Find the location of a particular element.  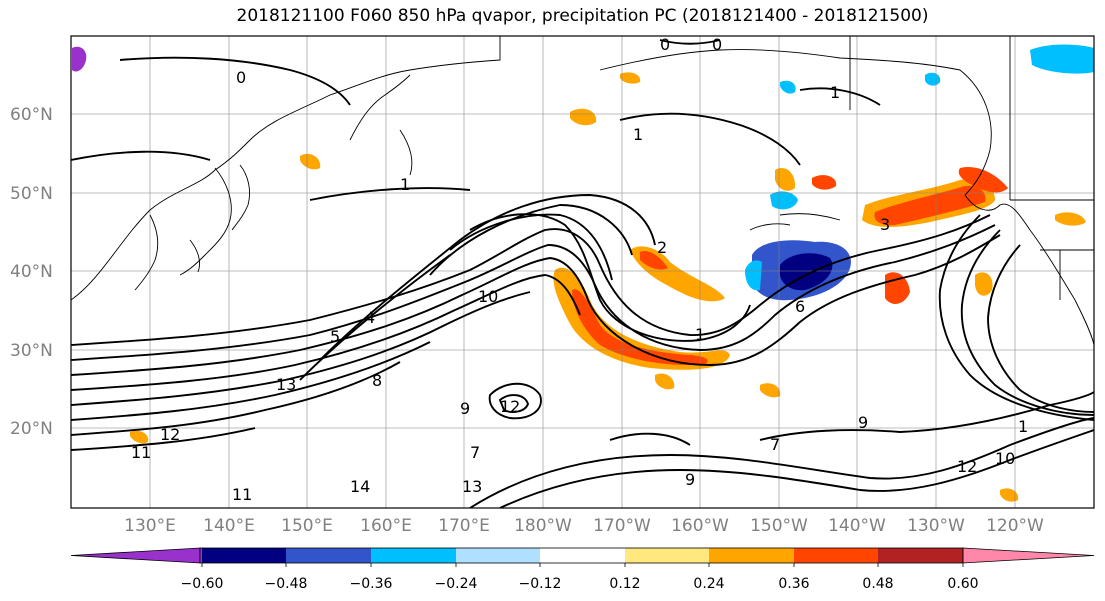

lat-label: 20°N is located at coordinates (31, 429).